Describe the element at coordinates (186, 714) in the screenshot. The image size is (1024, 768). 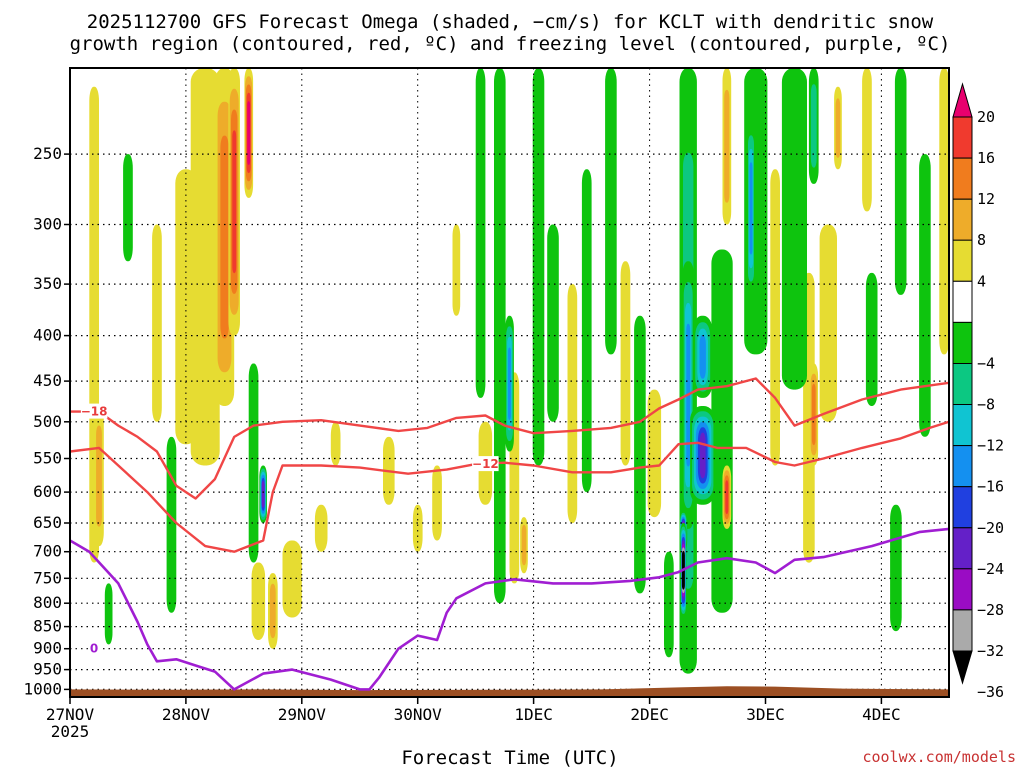
I see `x-tick-label: 28NOV` at that location.